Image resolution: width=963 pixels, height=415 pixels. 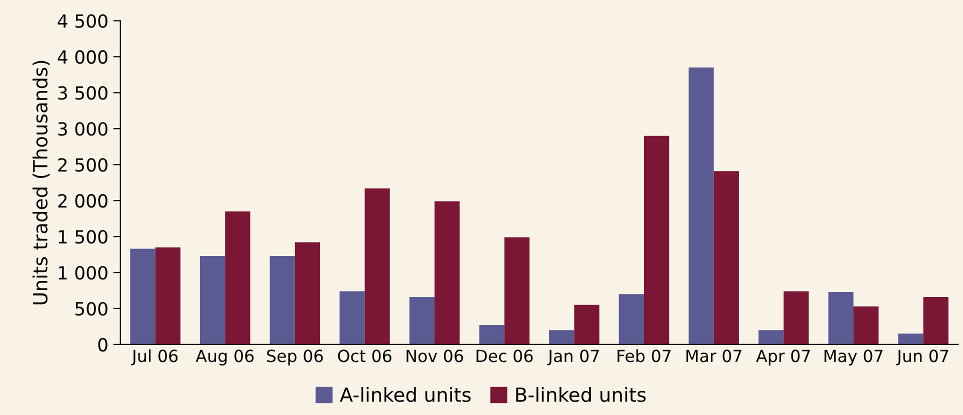 What do you see at coordinates (83, 237) in the screenshot?
I see `y-tick-label: 1 500` at bounding box center [83, 237].